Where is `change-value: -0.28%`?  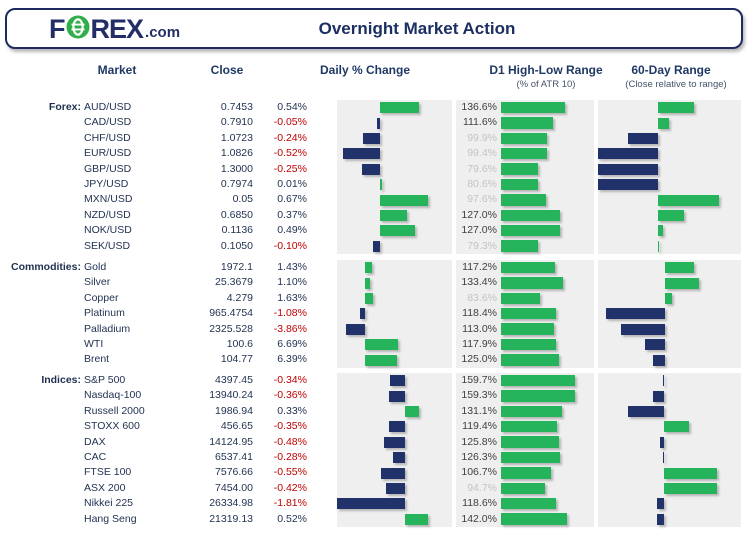
change-value: -0.28% is located at coordinates (290, 457).